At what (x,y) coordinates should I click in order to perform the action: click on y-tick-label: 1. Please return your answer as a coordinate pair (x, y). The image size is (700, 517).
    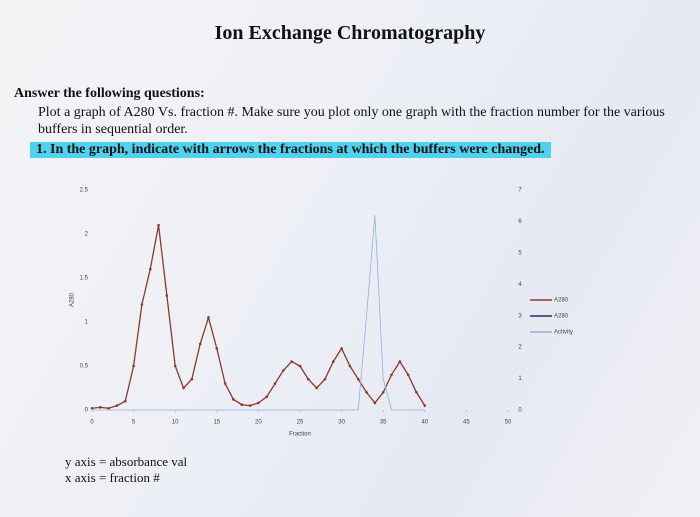
    Looking at the image, I should click on (87, 323).